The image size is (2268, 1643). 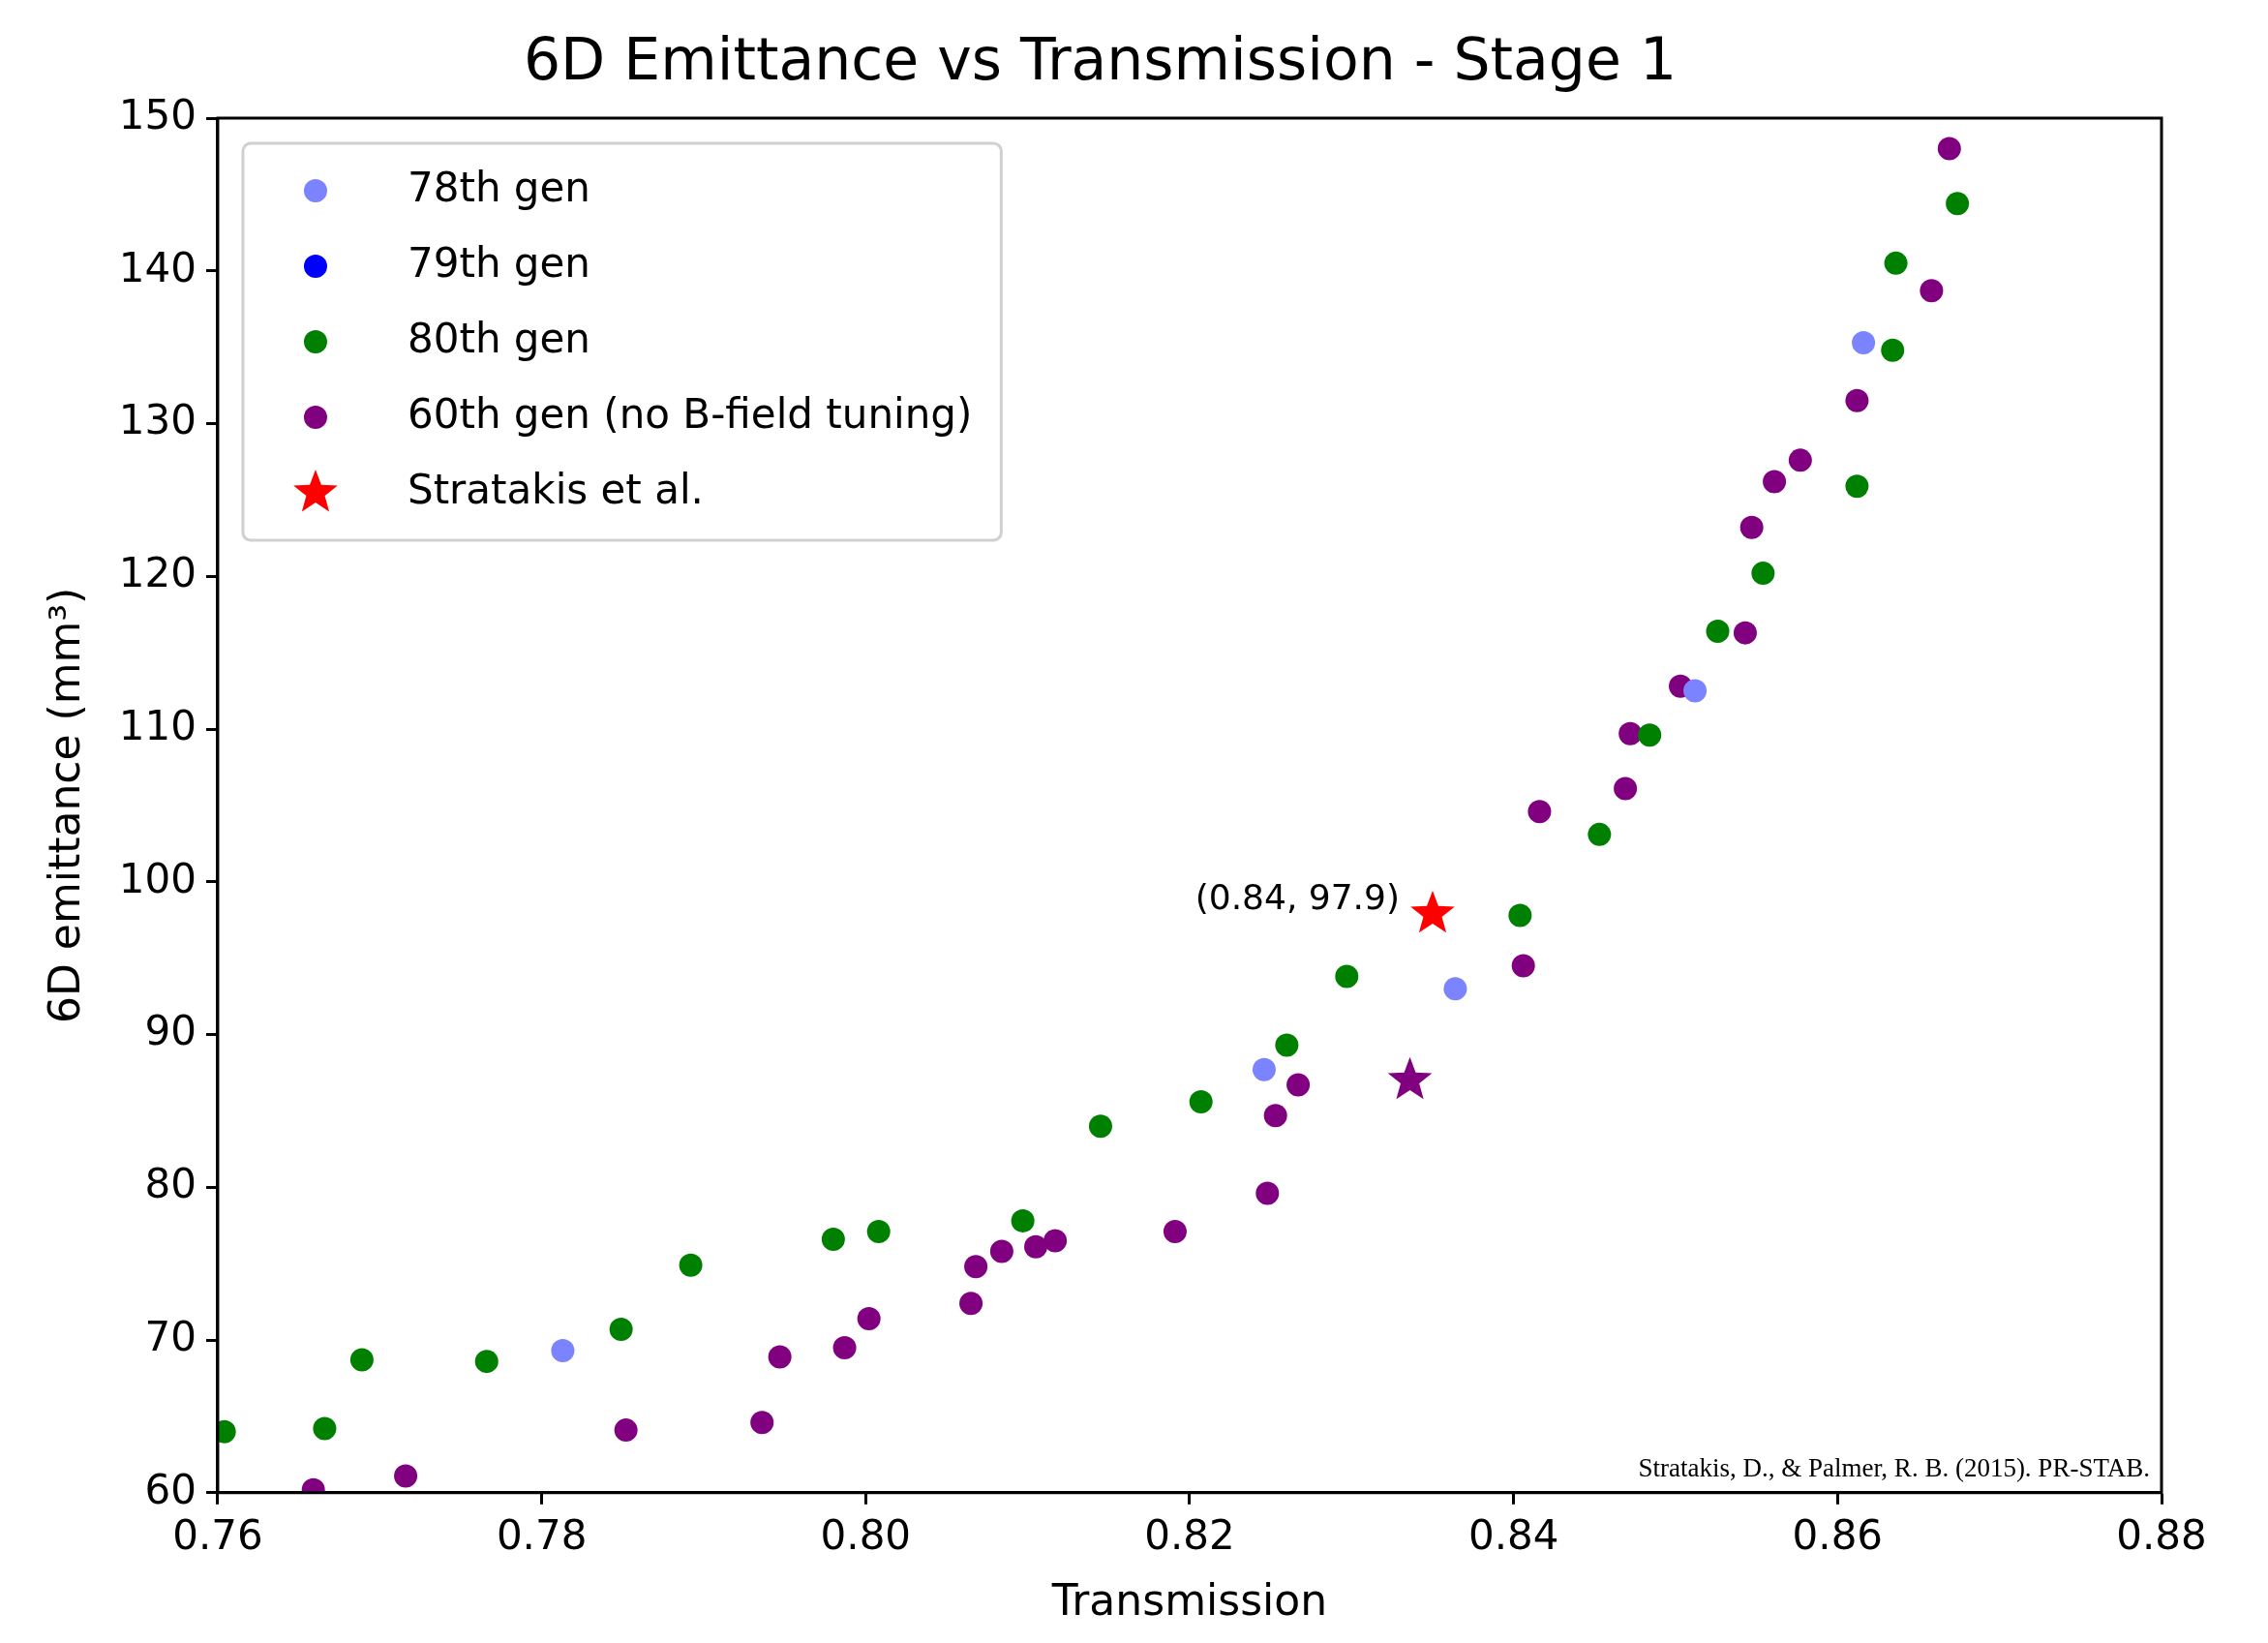 What do you see at coordinates (1513, 1534) in the screenshot?
I see `x-tick-label: 0.84` at bounding box center [1513, 1534].